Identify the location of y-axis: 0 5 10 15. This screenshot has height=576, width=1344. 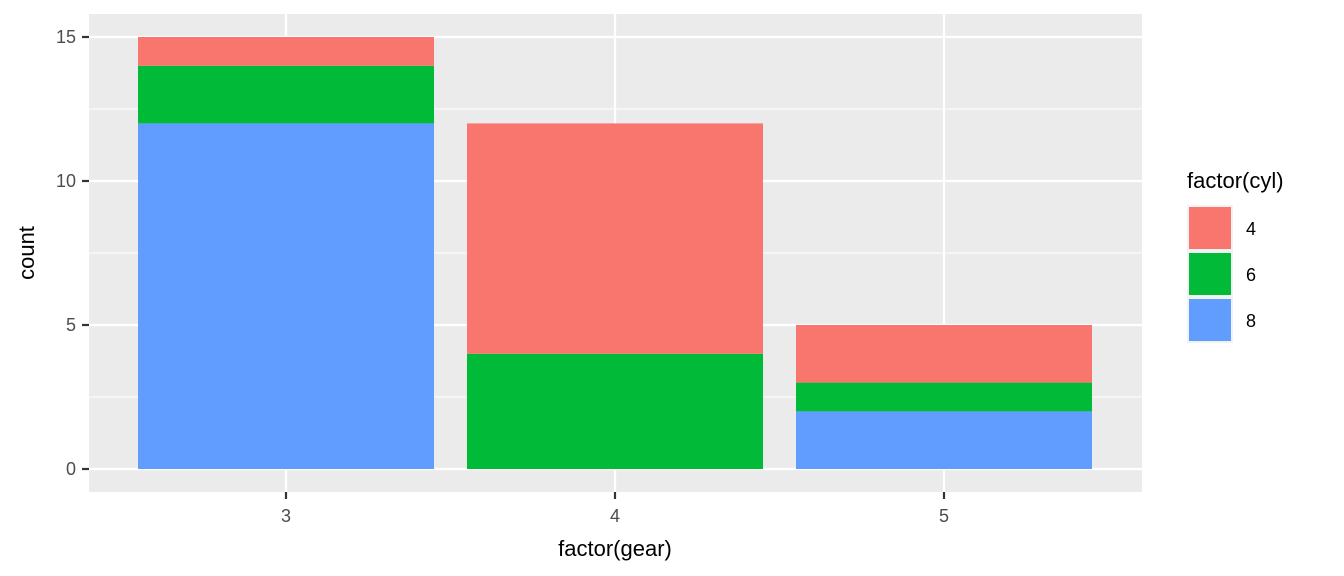
(72, 253).